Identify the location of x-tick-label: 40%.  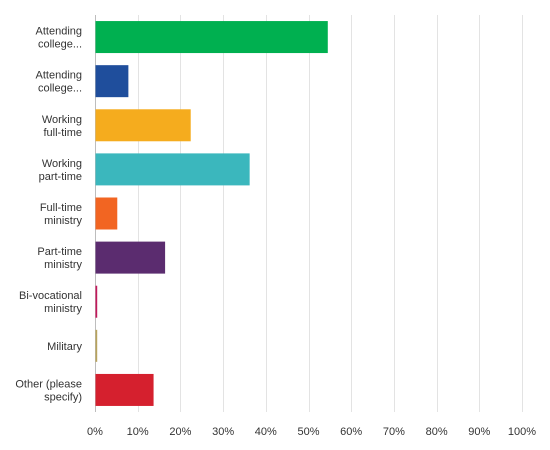
(266, 432).